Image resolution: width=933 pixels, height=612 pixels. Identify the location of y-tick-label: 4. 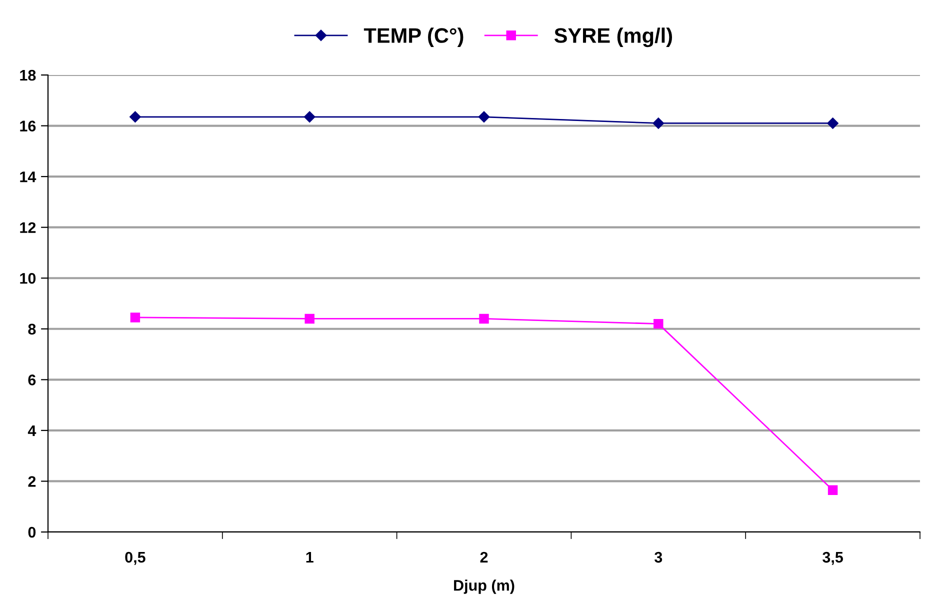
(32, 430).